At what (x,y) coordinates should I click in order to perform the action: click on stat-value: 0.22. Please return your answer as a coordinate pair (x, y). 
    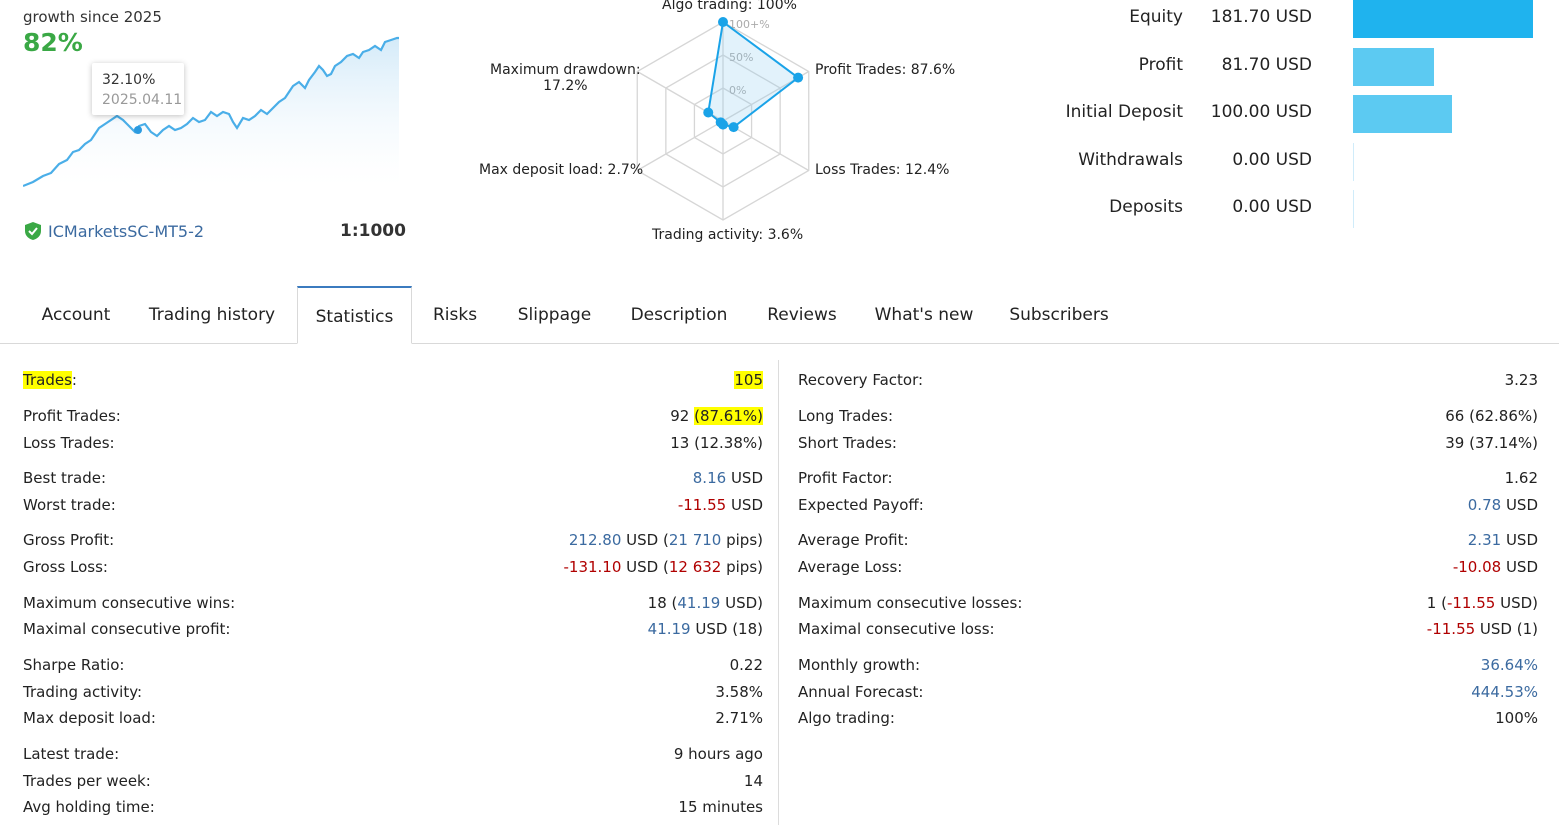
    Looking at the image, I should click on (746, 665).